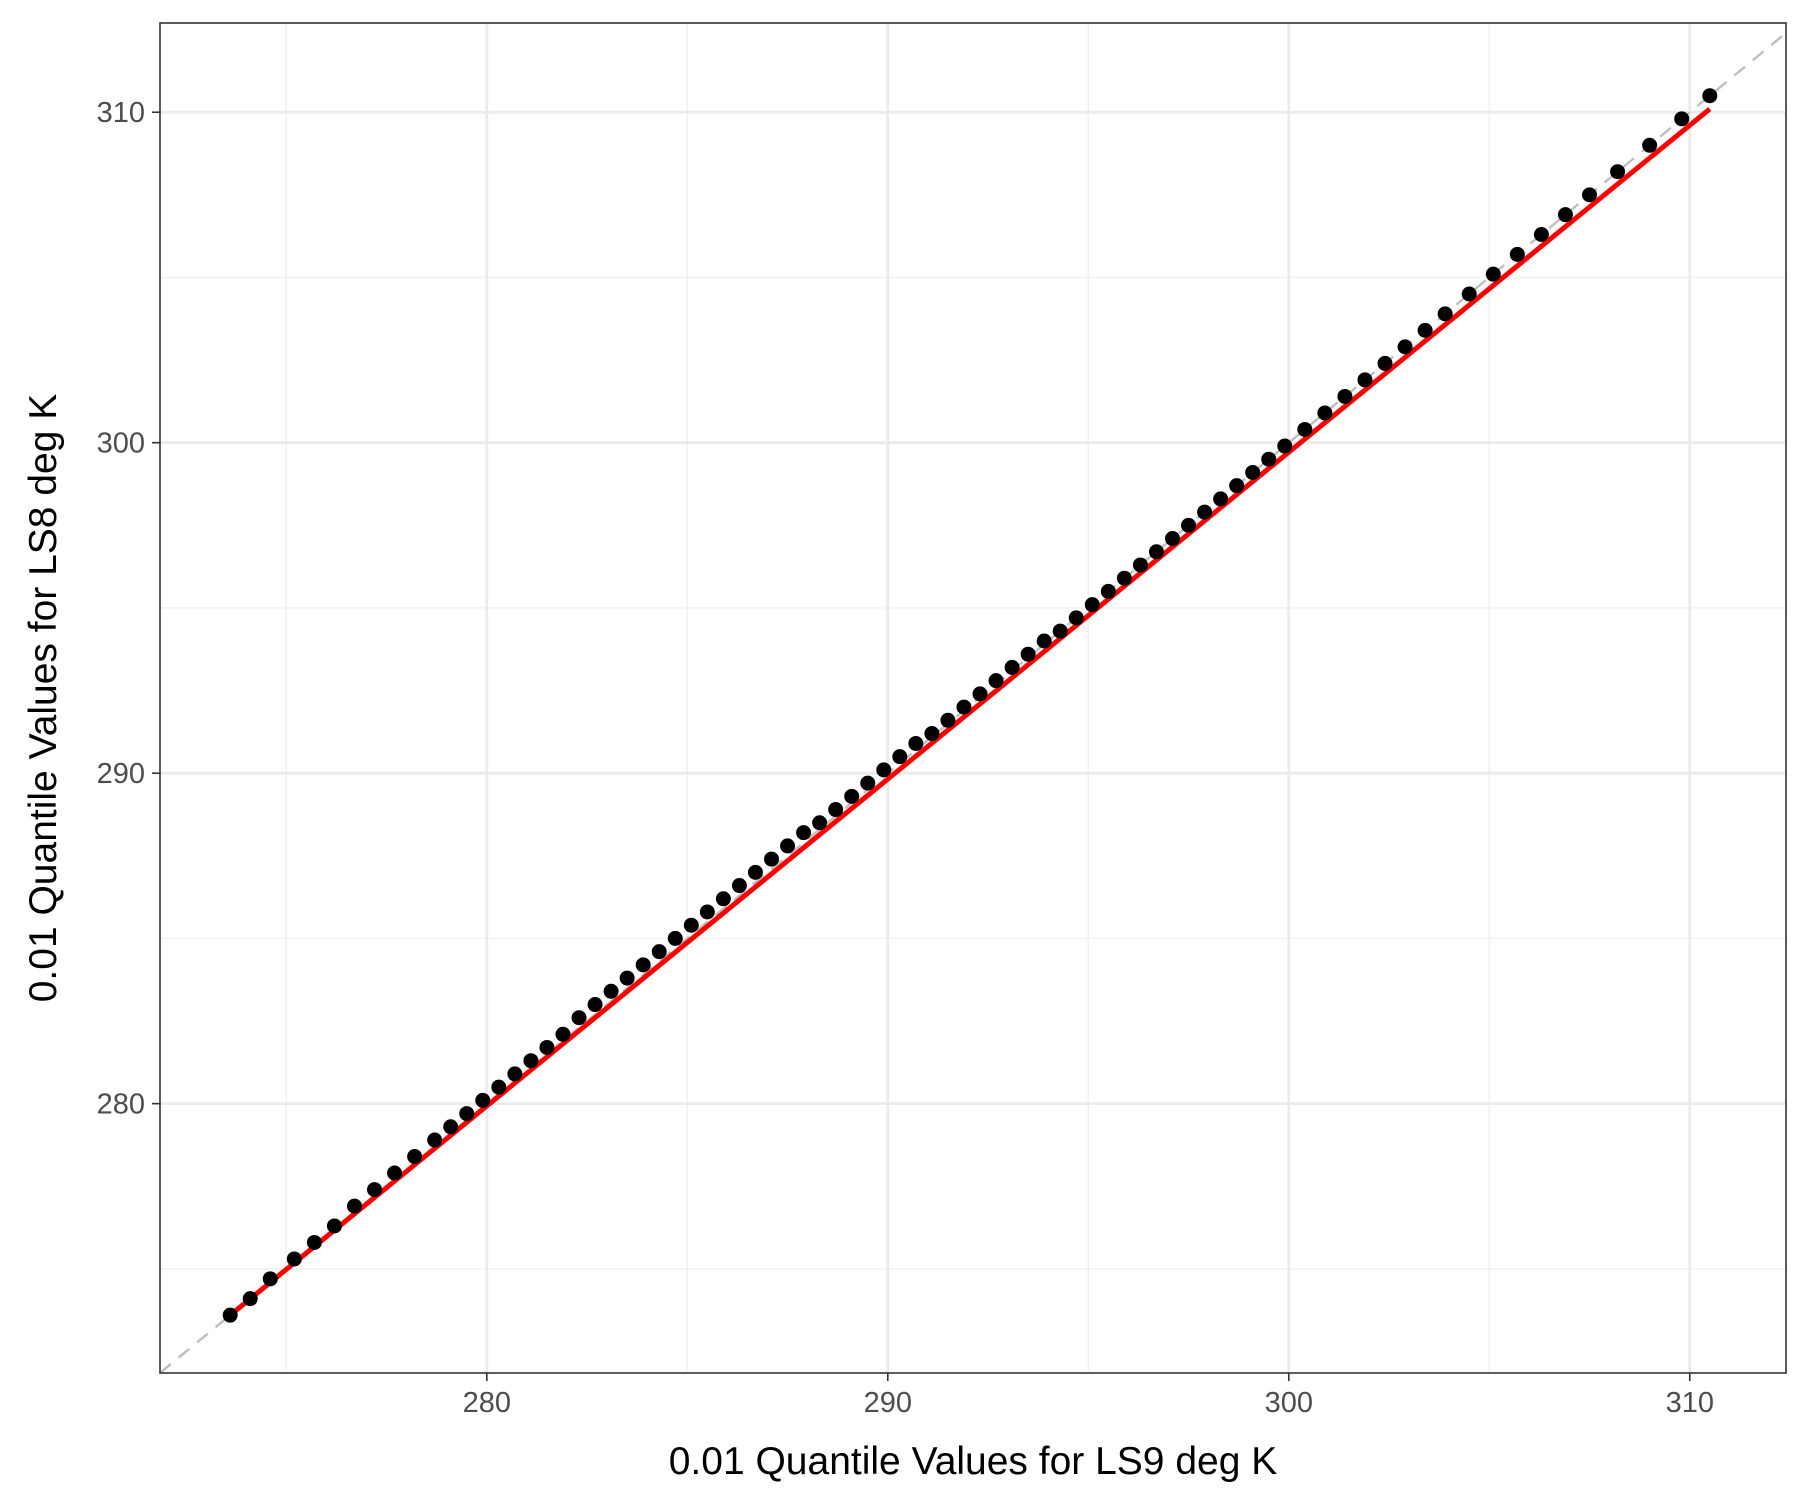 The height and width of the screenshot is (1500, 1800). I want to click on x-tick-label: 280, so click(487, 1403).